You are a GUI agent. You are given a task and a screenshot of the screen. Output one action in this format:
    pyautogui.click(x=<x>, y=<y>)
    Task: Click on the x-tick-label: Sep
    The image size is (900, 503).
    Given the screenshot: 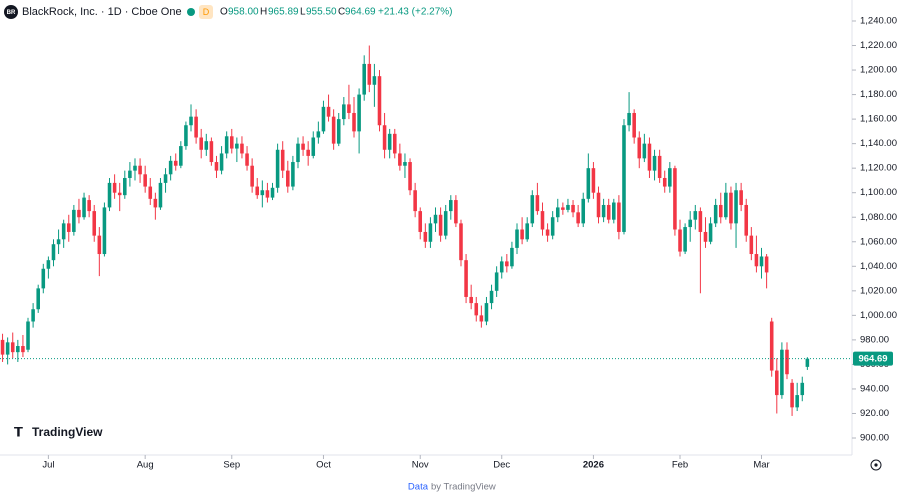 What is the action you would take?
    pyautogui.click(x=231, y=465)
    